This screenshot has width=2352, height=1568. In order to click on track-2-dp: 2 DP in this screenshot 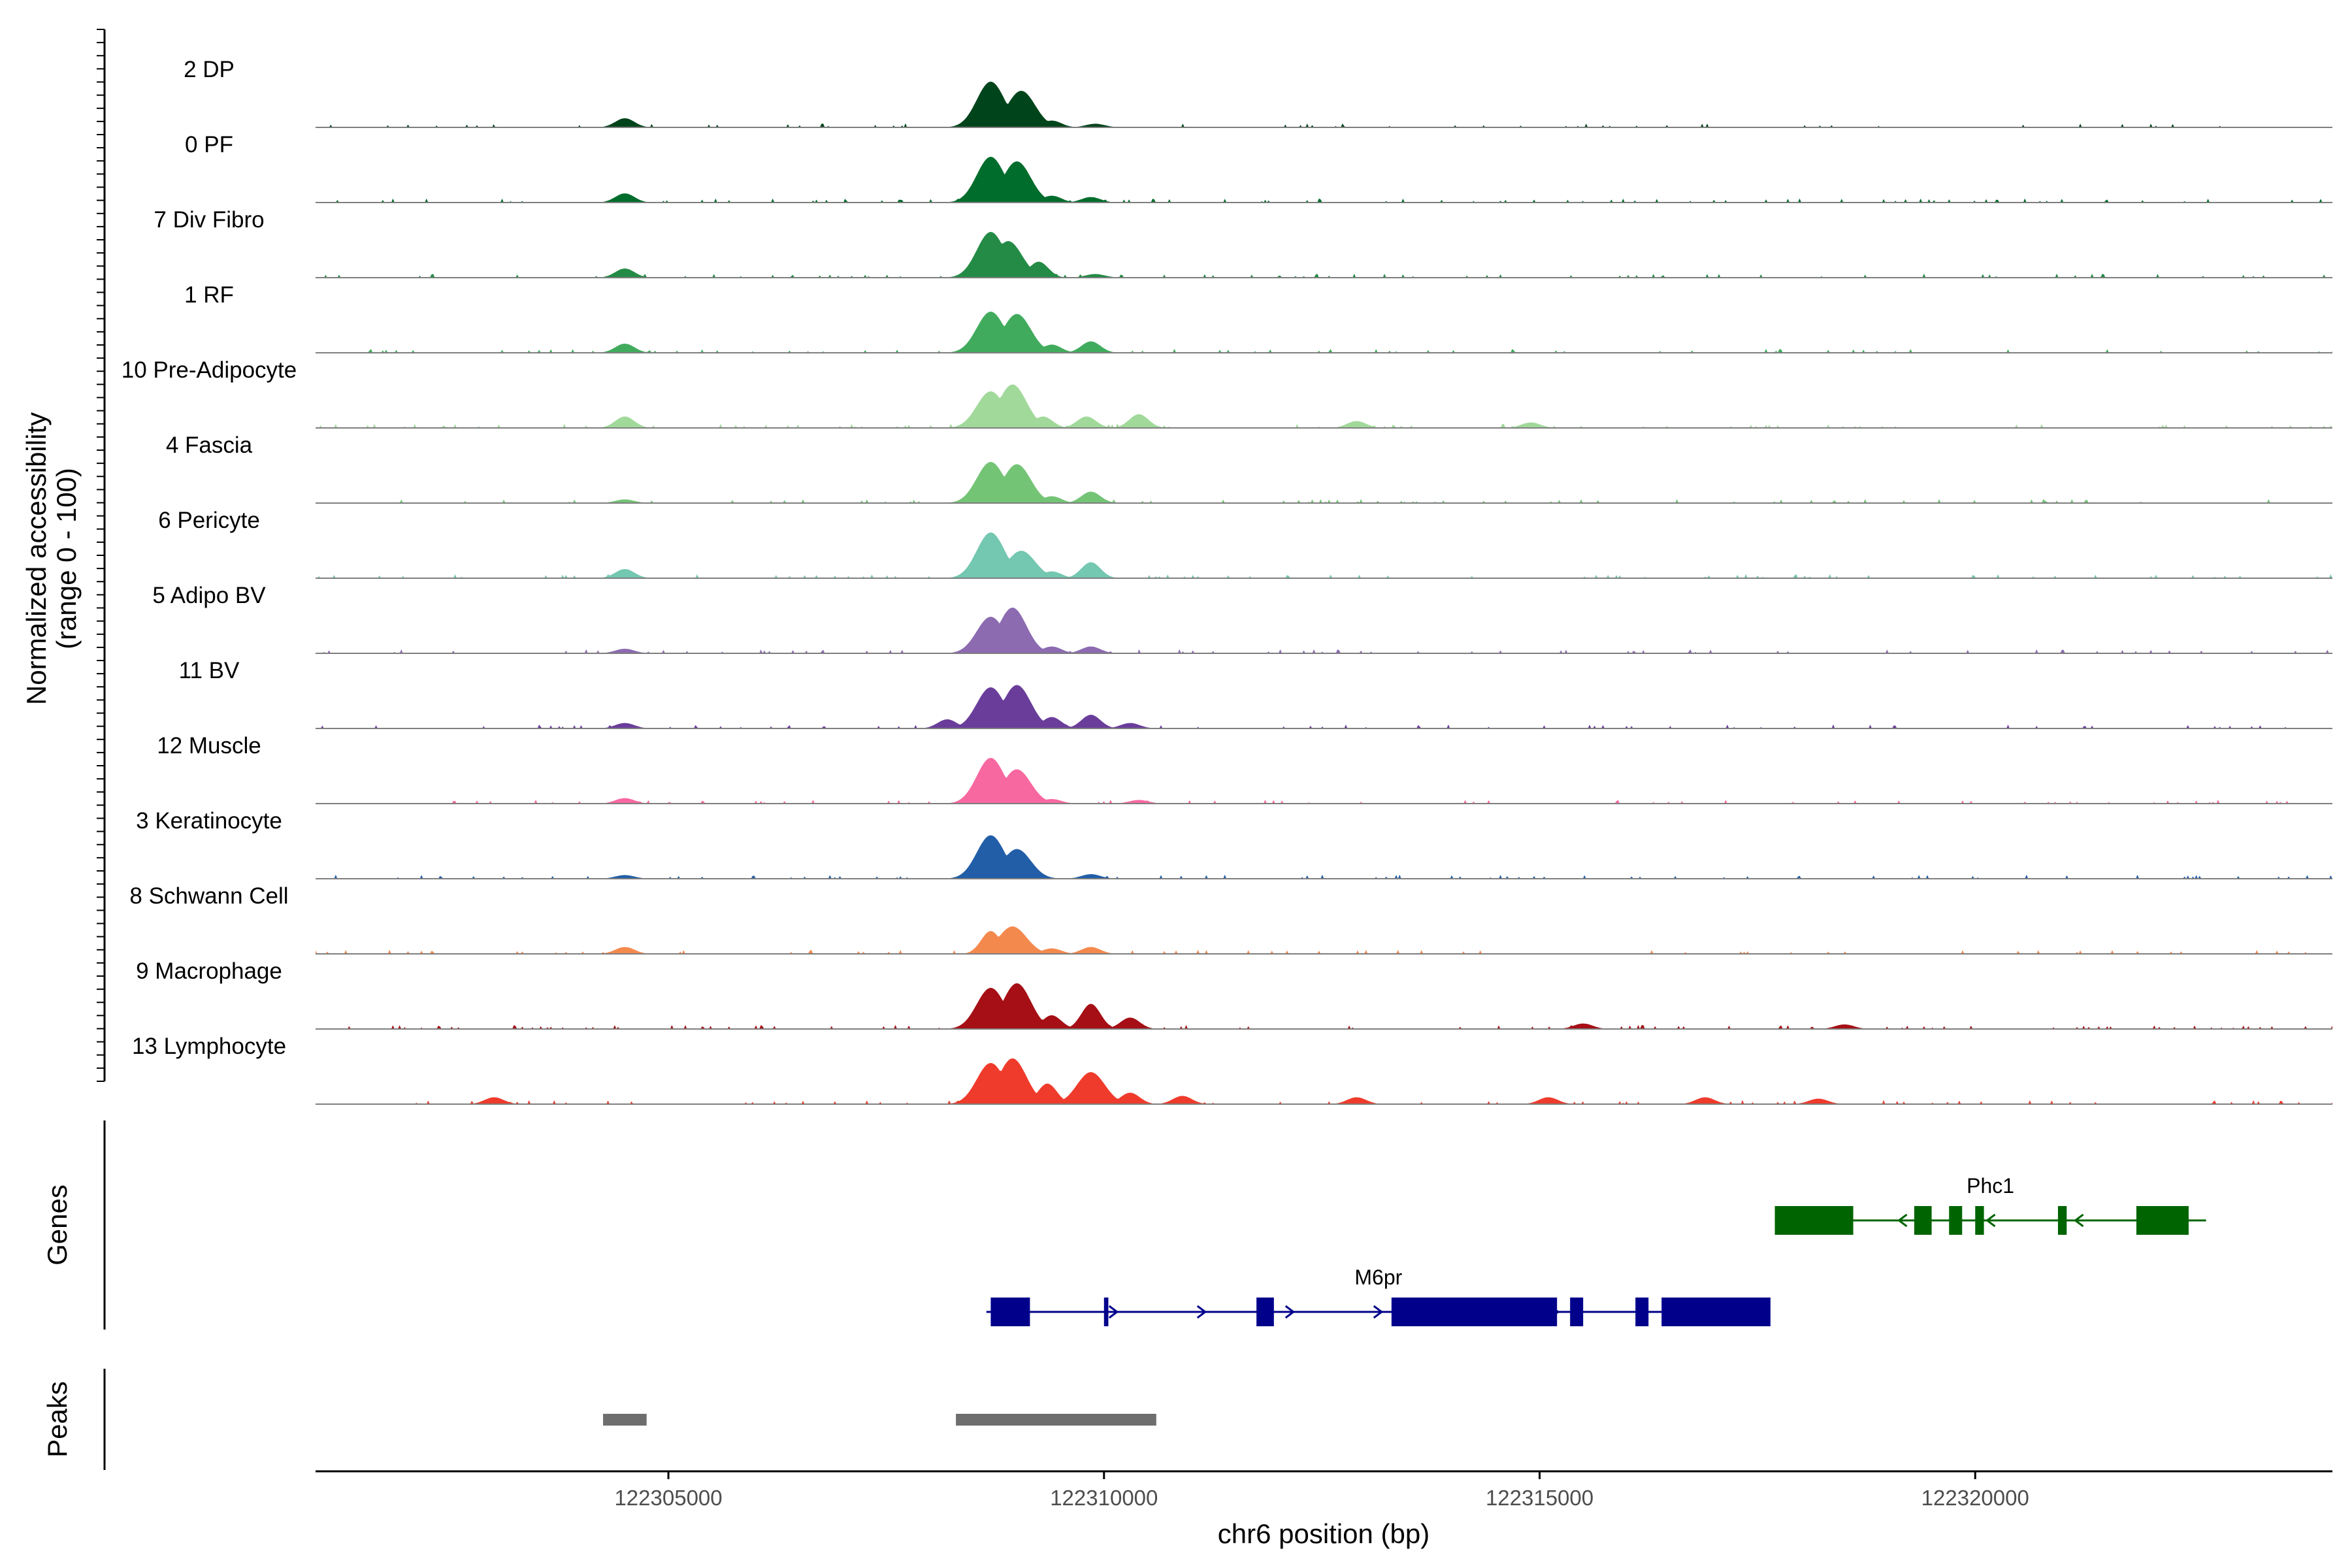, I will do `click(1258, 92)`.